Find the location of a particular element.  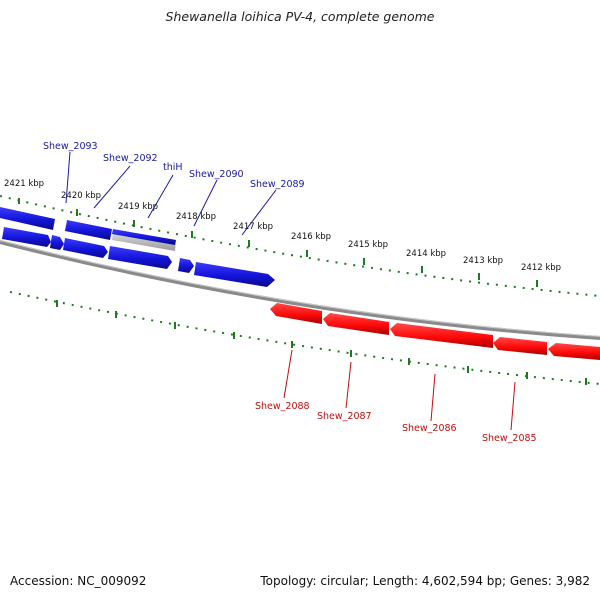

reverse-genes-row is located at coordinates (435, 331).